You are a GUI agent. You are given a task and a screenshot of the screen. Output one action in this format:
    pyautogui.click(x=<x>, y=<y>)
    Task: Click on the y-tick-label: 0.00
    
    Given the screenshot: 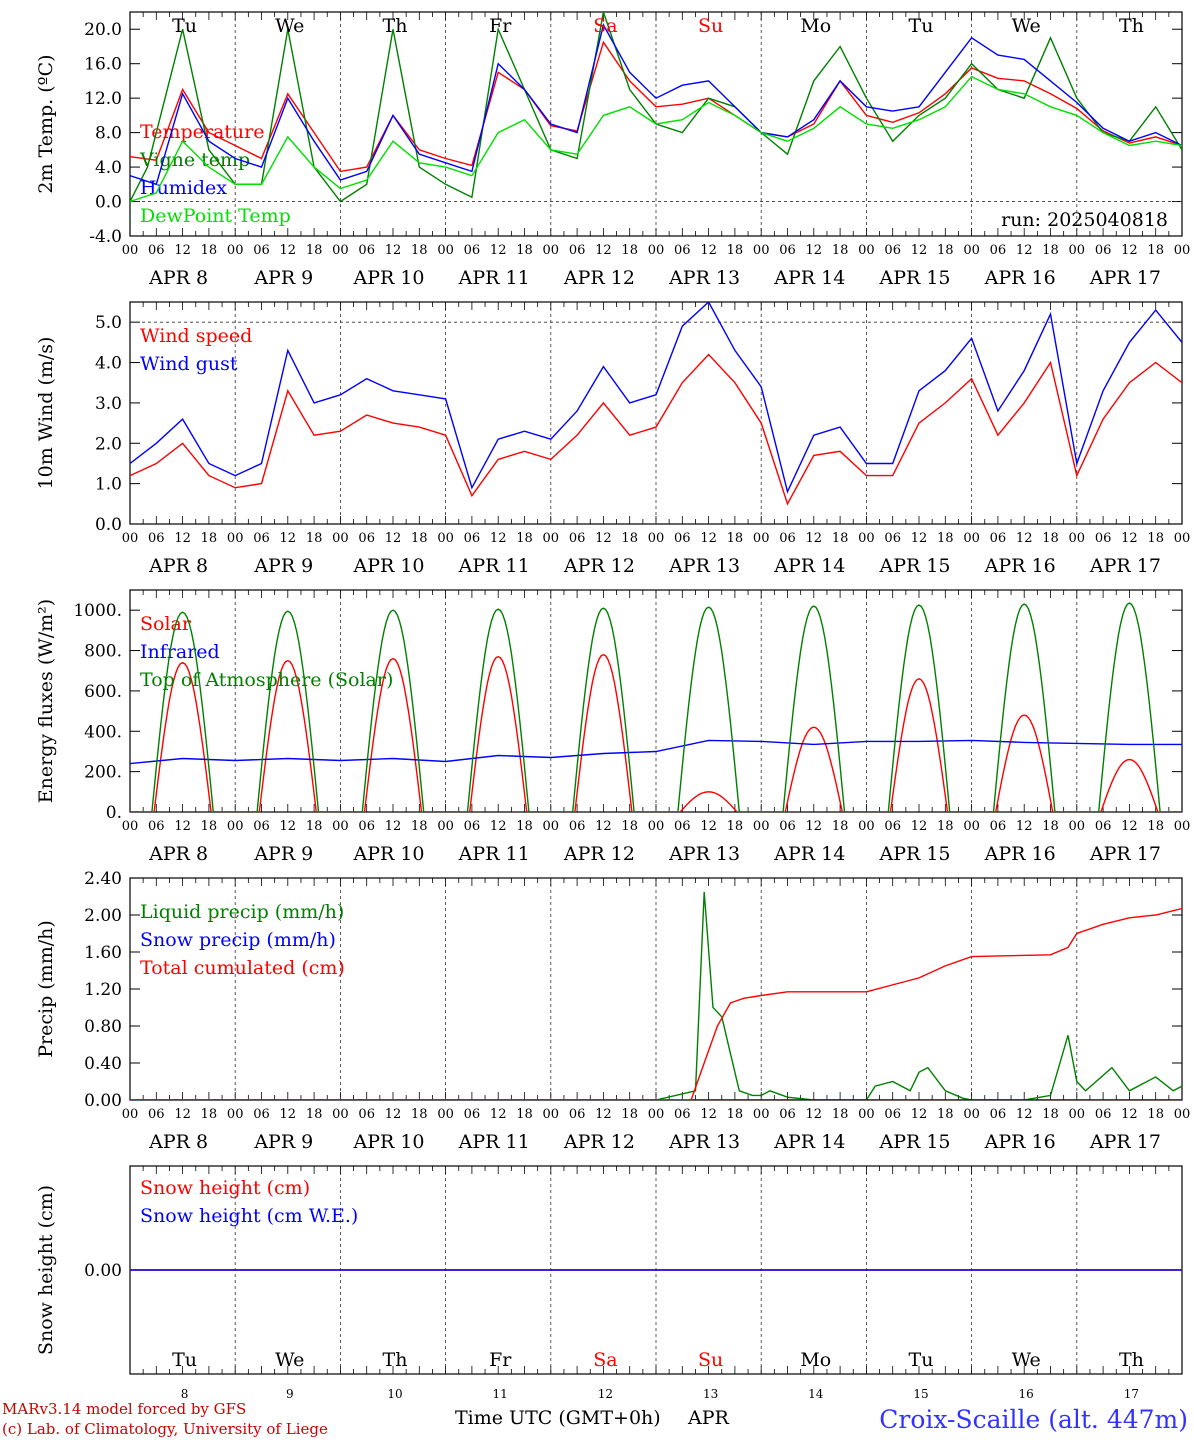 What is the action you would take?
    pyautogui.click(x=103, y=1271)
    